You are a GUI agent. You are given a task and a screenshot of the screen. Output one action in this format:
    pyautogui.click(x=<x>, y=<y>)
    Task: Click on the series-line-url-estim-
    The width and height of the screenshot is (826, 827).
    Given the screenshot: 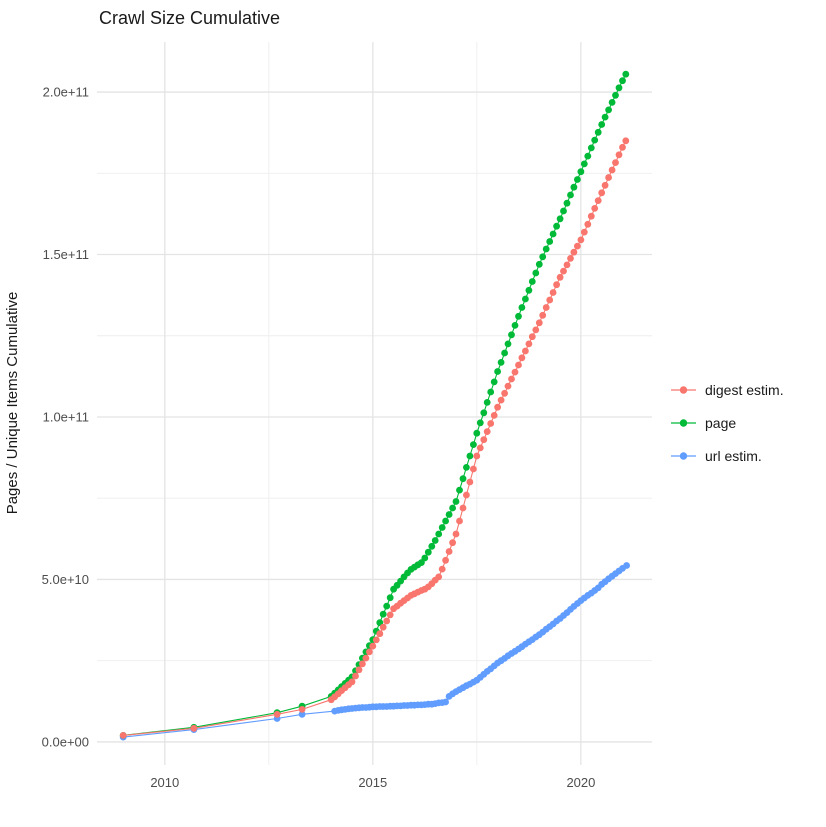 What is the action you would take?
    pyautogui.click(x=375, y=651)
    